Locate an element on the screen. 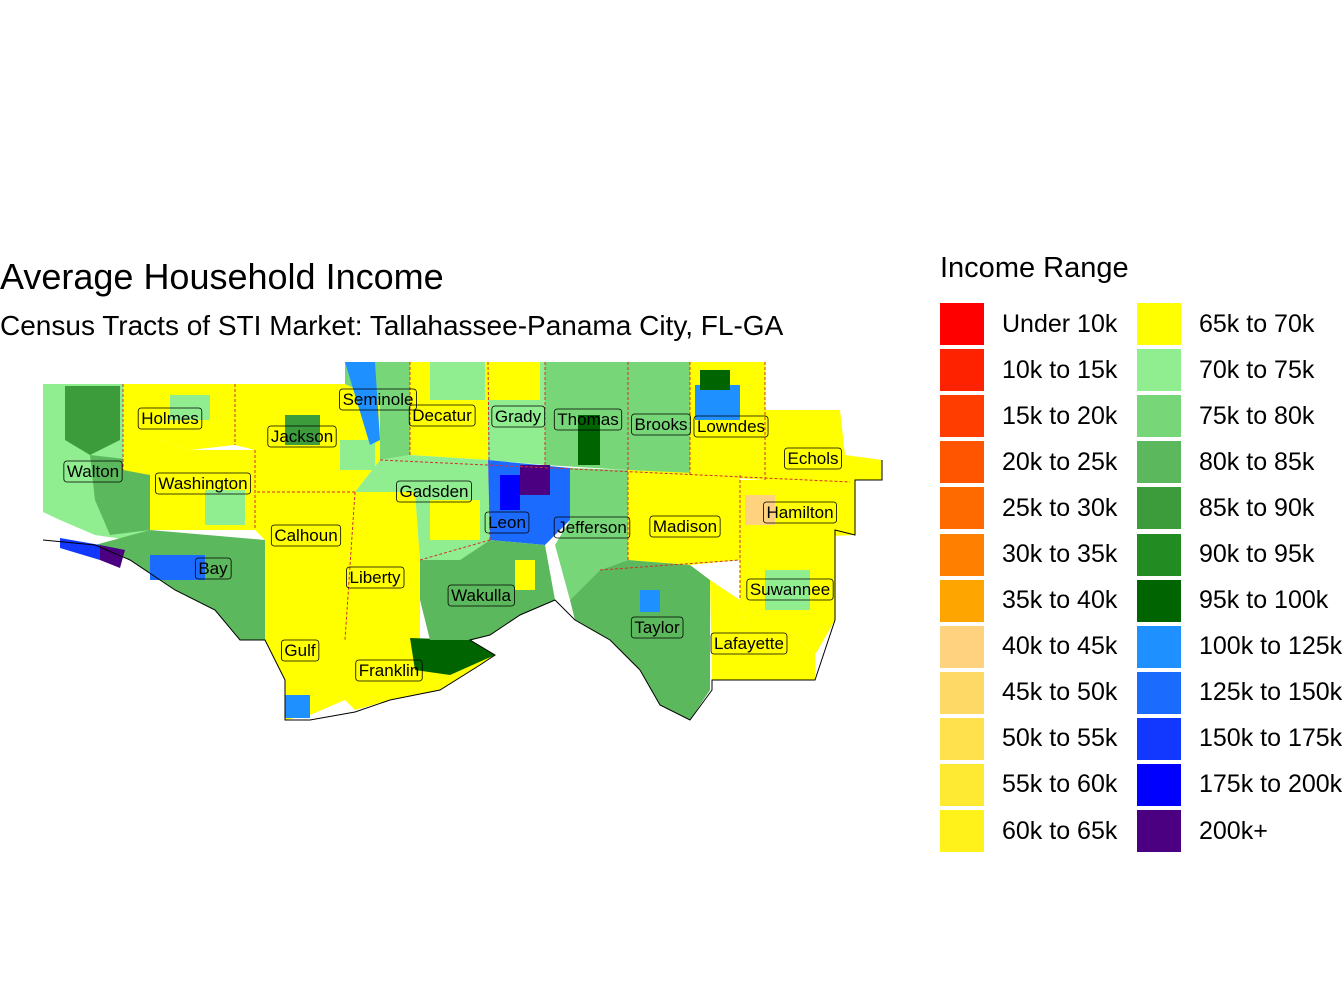 Image resolution: width=1344 pixels, height=1008 pixels. legend-label: 65k to 70k is located at coordinates (1257, 323).